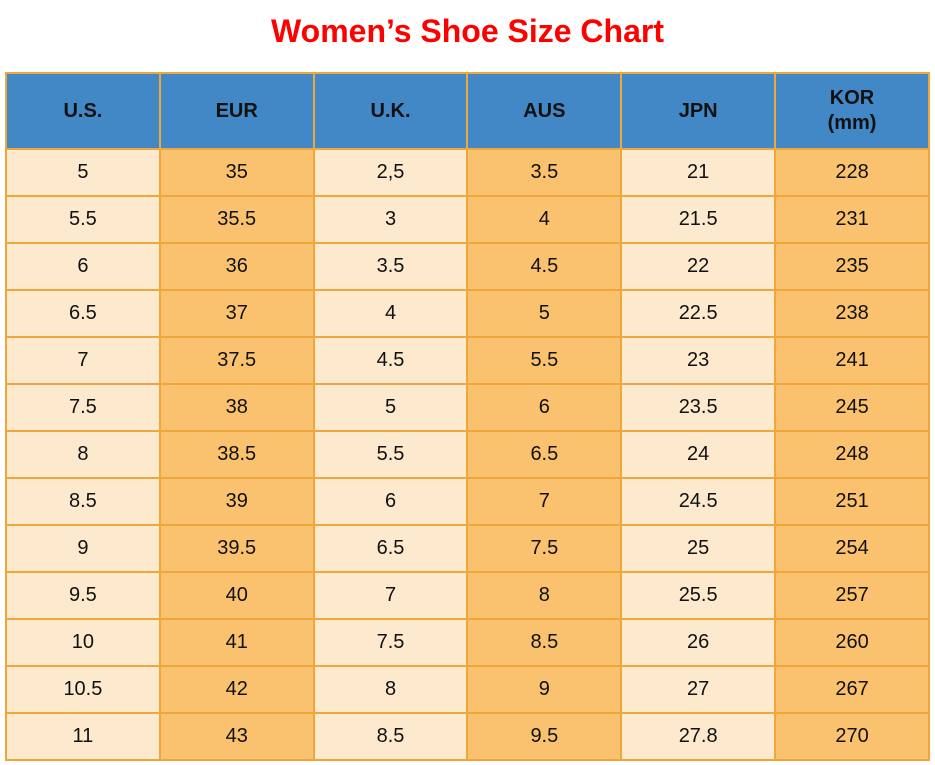  I want to click on header-aus-label: AUS, so click(544, 110).